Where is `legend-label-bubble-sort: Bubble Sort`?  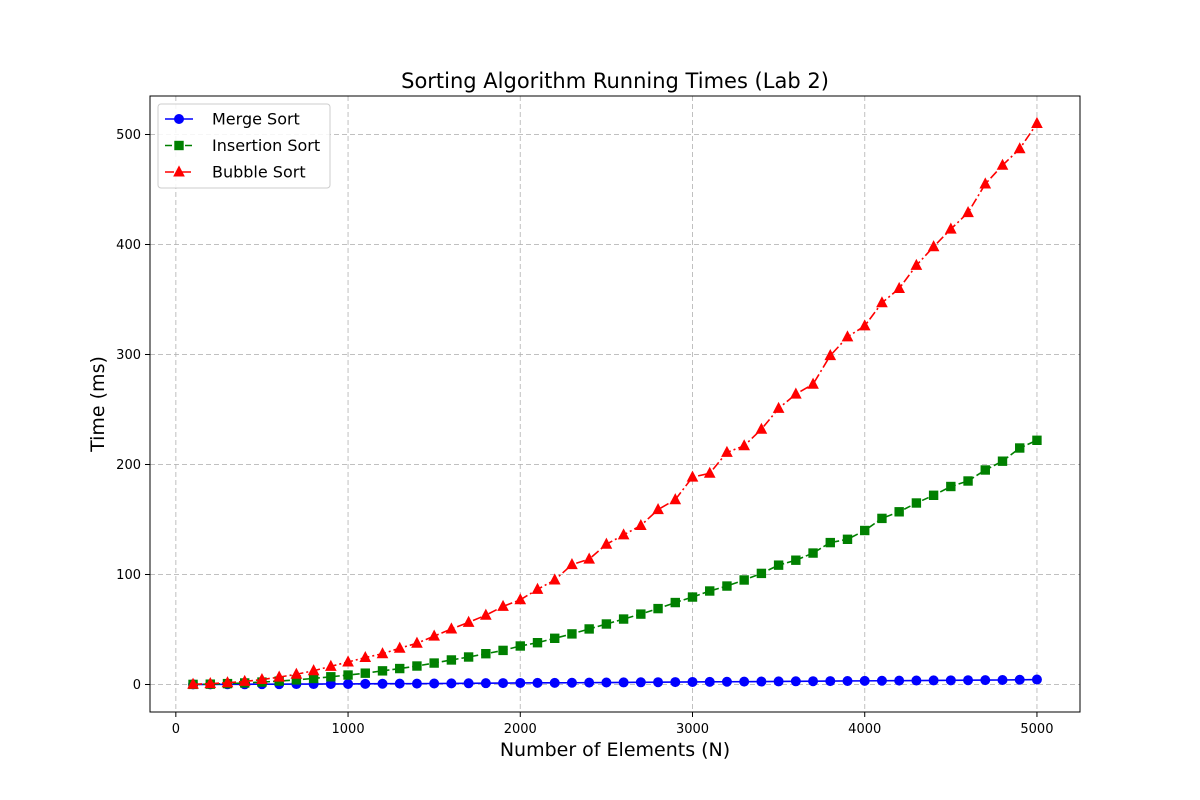
legend-label-bubble-sort: Bubble Sort is located at coordinates (259, 172).